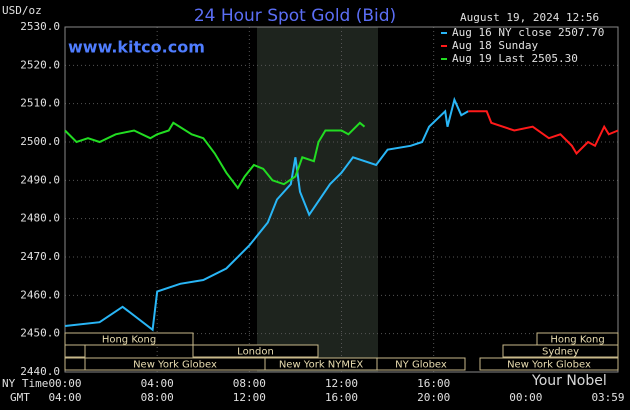  Describe the element at coordinates (249, 397) in the screenshot. I see `x-tick-label-gmt: 12:00` at that location.